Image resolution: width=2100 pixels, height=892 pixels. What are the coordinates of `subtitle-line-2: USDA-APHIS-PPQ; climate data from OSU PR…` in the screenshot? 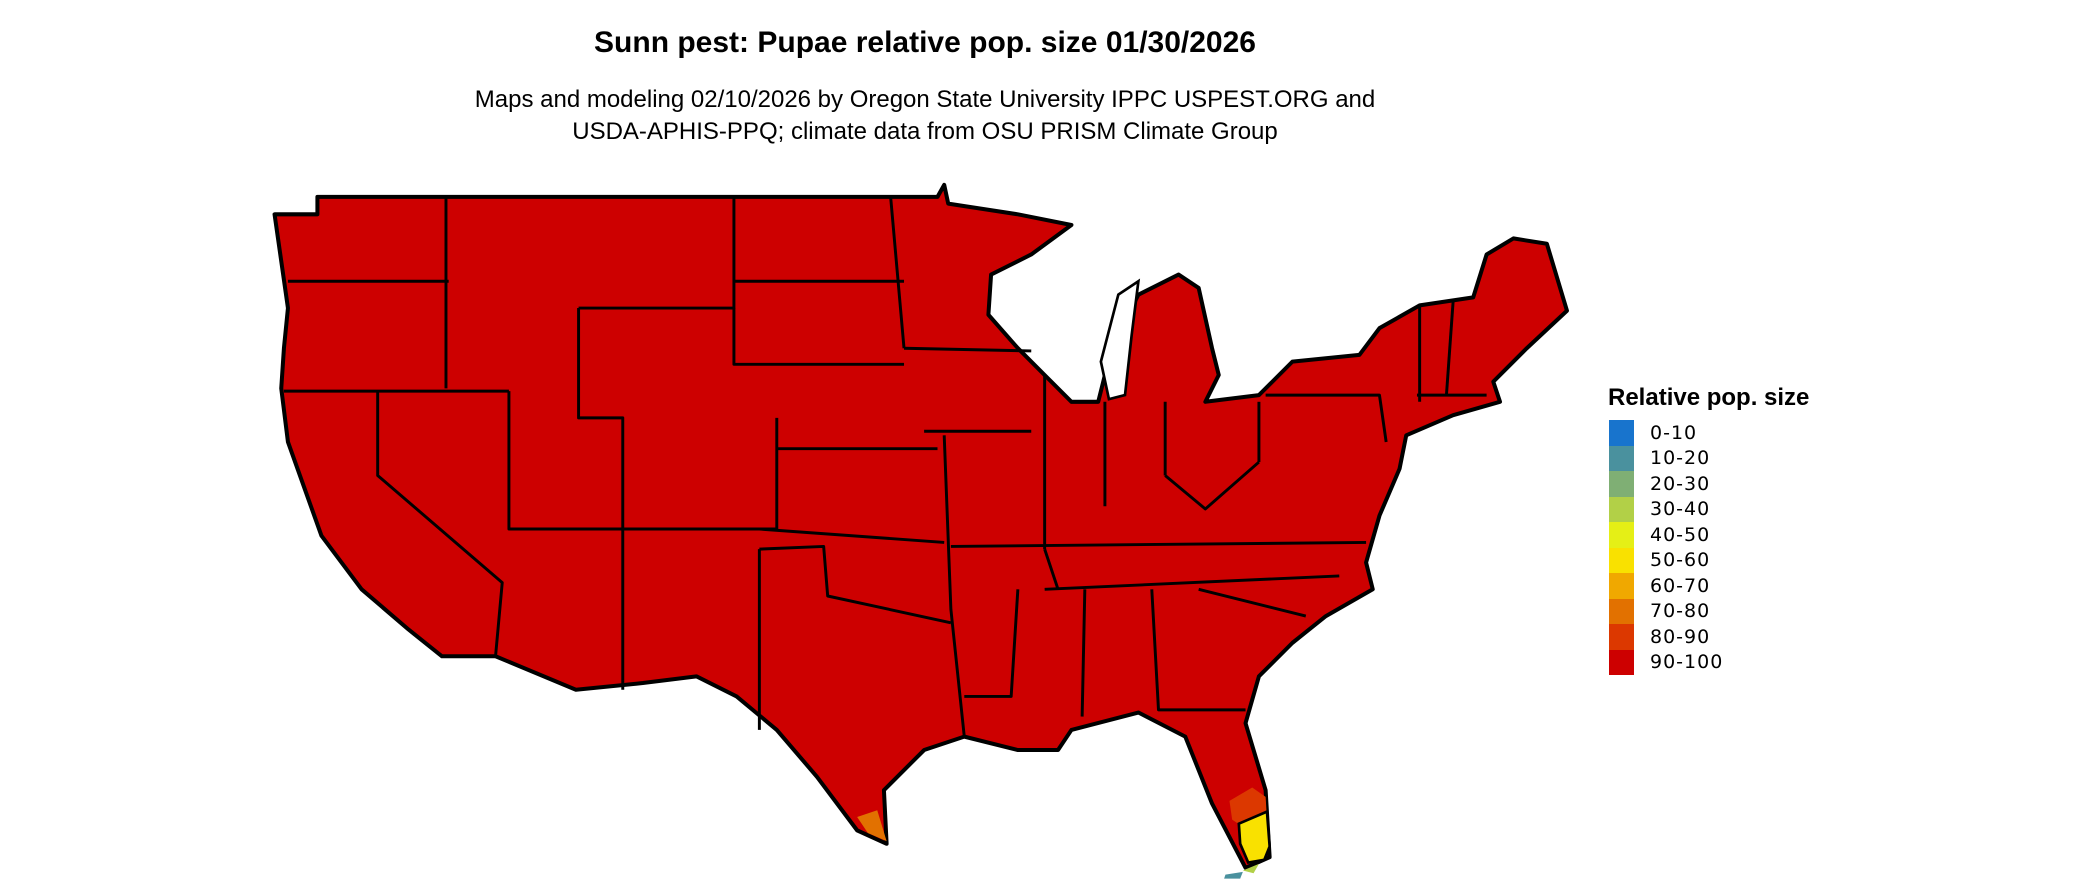 It's located at (925, 131).